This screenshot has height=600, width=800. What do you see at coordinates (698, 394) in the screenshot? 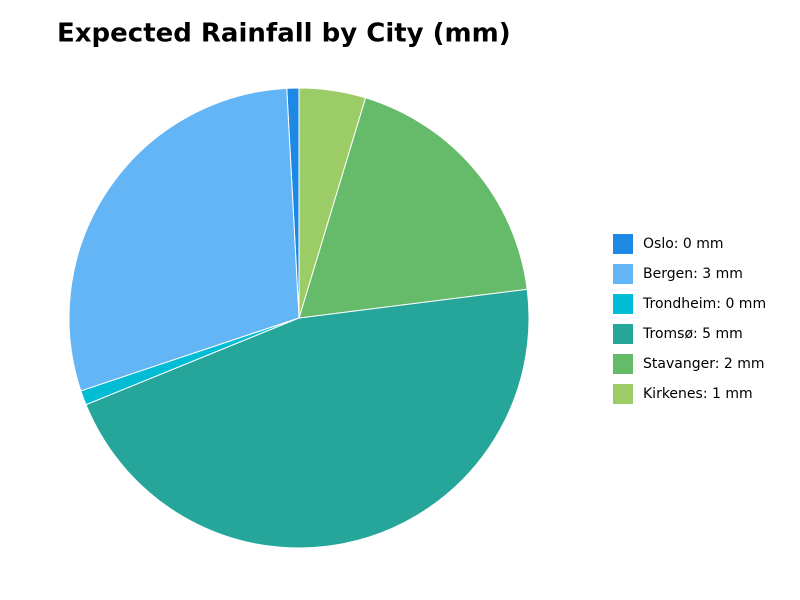
I see `legend-label: Kirkenes: 1 mm` at bounding box center [698, 394].